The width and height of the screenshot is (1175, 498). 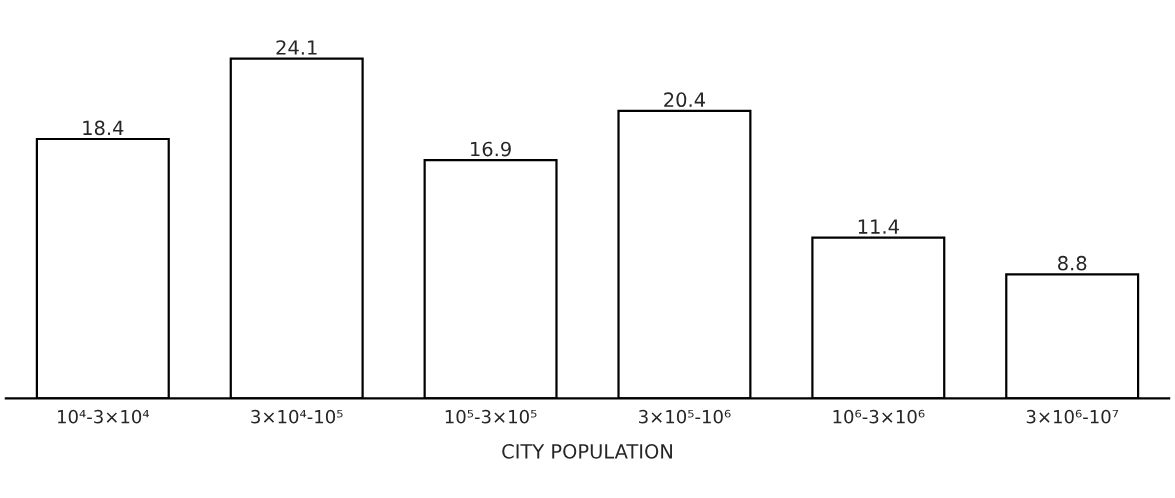 I want to click on x-tick-label: 10⁴-3×10⁴, so click(x=104, y=416).